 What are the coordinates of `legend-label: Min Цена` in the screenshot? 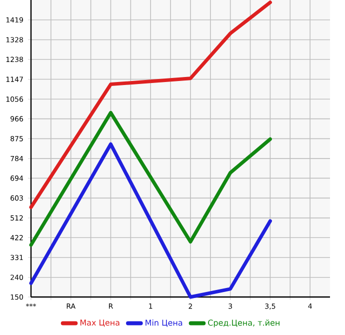 It's located at (164, 323).